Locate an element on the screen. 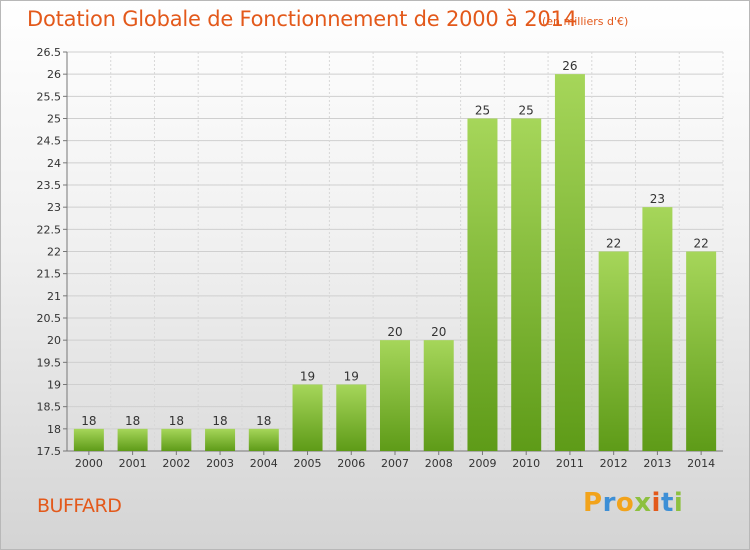 The image size is (750, 550). logo-letter: r is located at coordinates (609, 503).